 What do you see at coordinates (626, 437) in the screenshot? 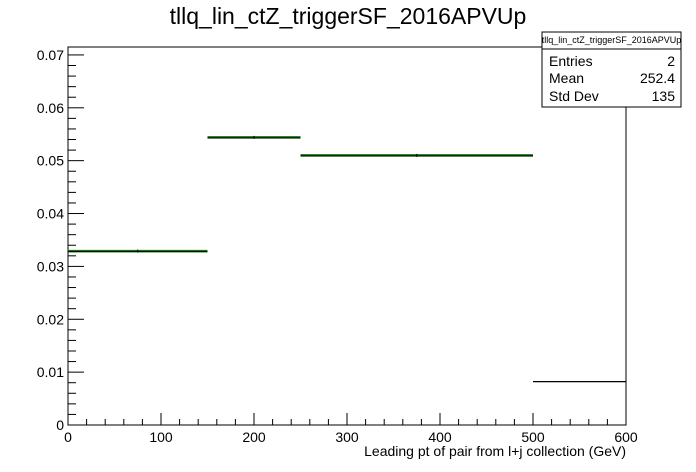
I see `x-tick-label: 600` at bounding box center [626, 437].